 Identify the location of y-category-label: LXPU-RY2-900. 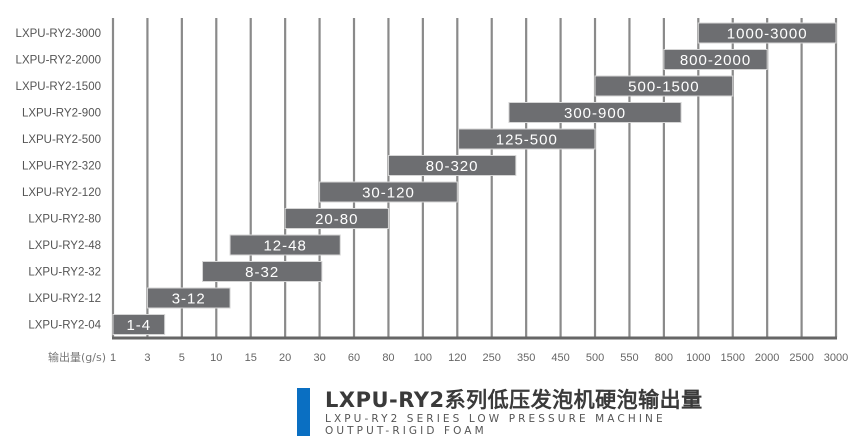
(61, 114).